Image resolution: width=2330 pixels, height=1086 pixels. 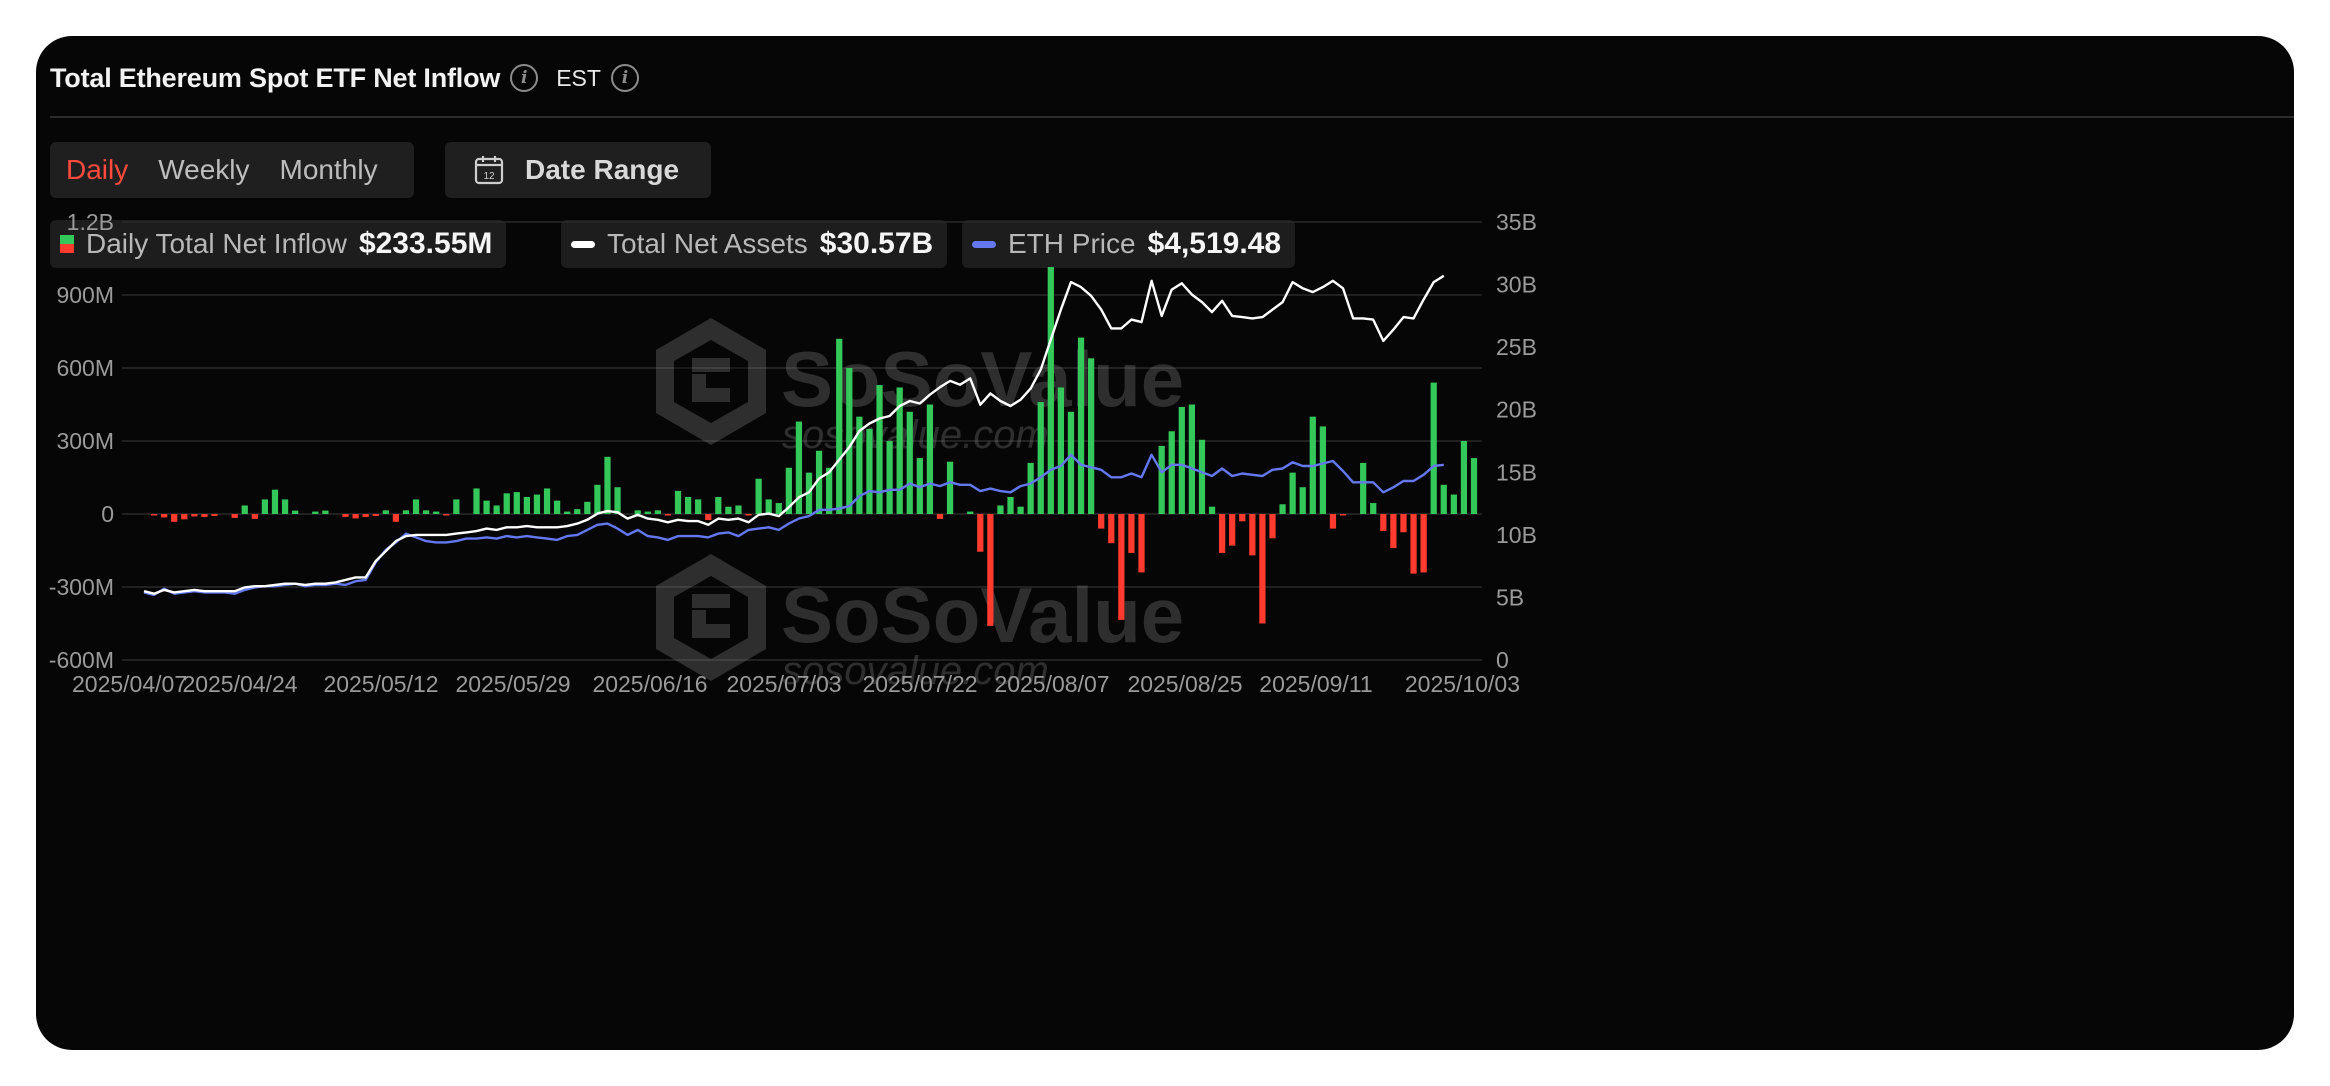 What do you see at coordinates (1502, 660) in the screenshot?
I see `y-right-tick-label: 0` at bounding box center [1502, 660].